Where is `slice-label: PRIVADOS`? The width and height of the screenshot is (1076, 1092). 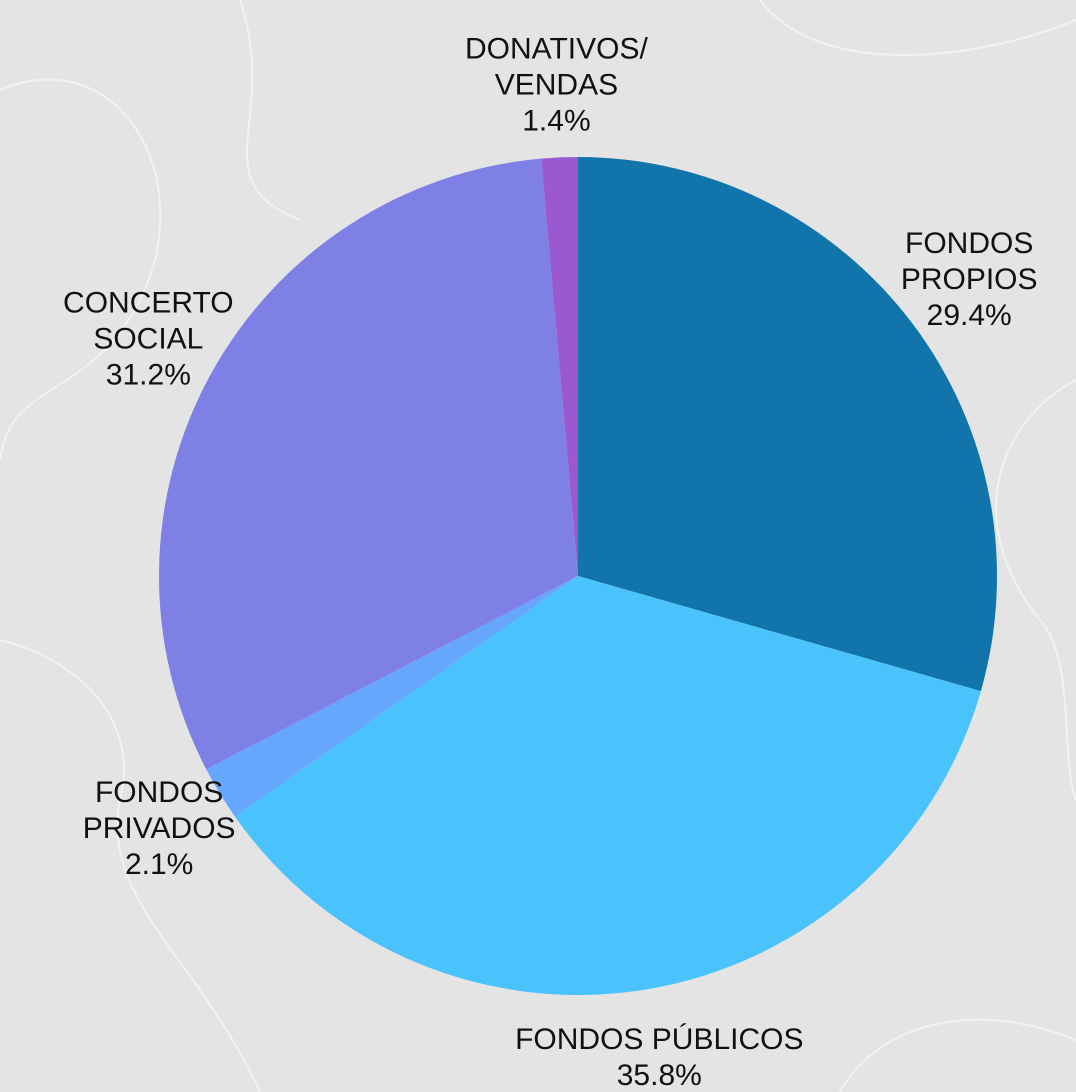 slice-label: PRIVADOS is located at coordinates (159, 828).